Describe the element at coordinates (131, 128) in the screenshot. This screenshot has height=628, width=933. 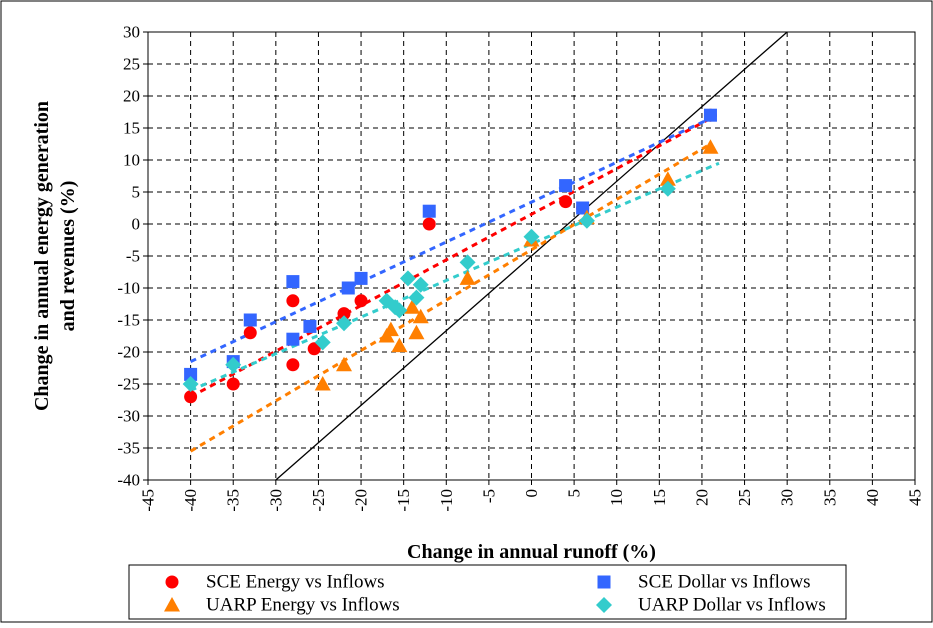
I see `y-tick-label: 15` at that location.